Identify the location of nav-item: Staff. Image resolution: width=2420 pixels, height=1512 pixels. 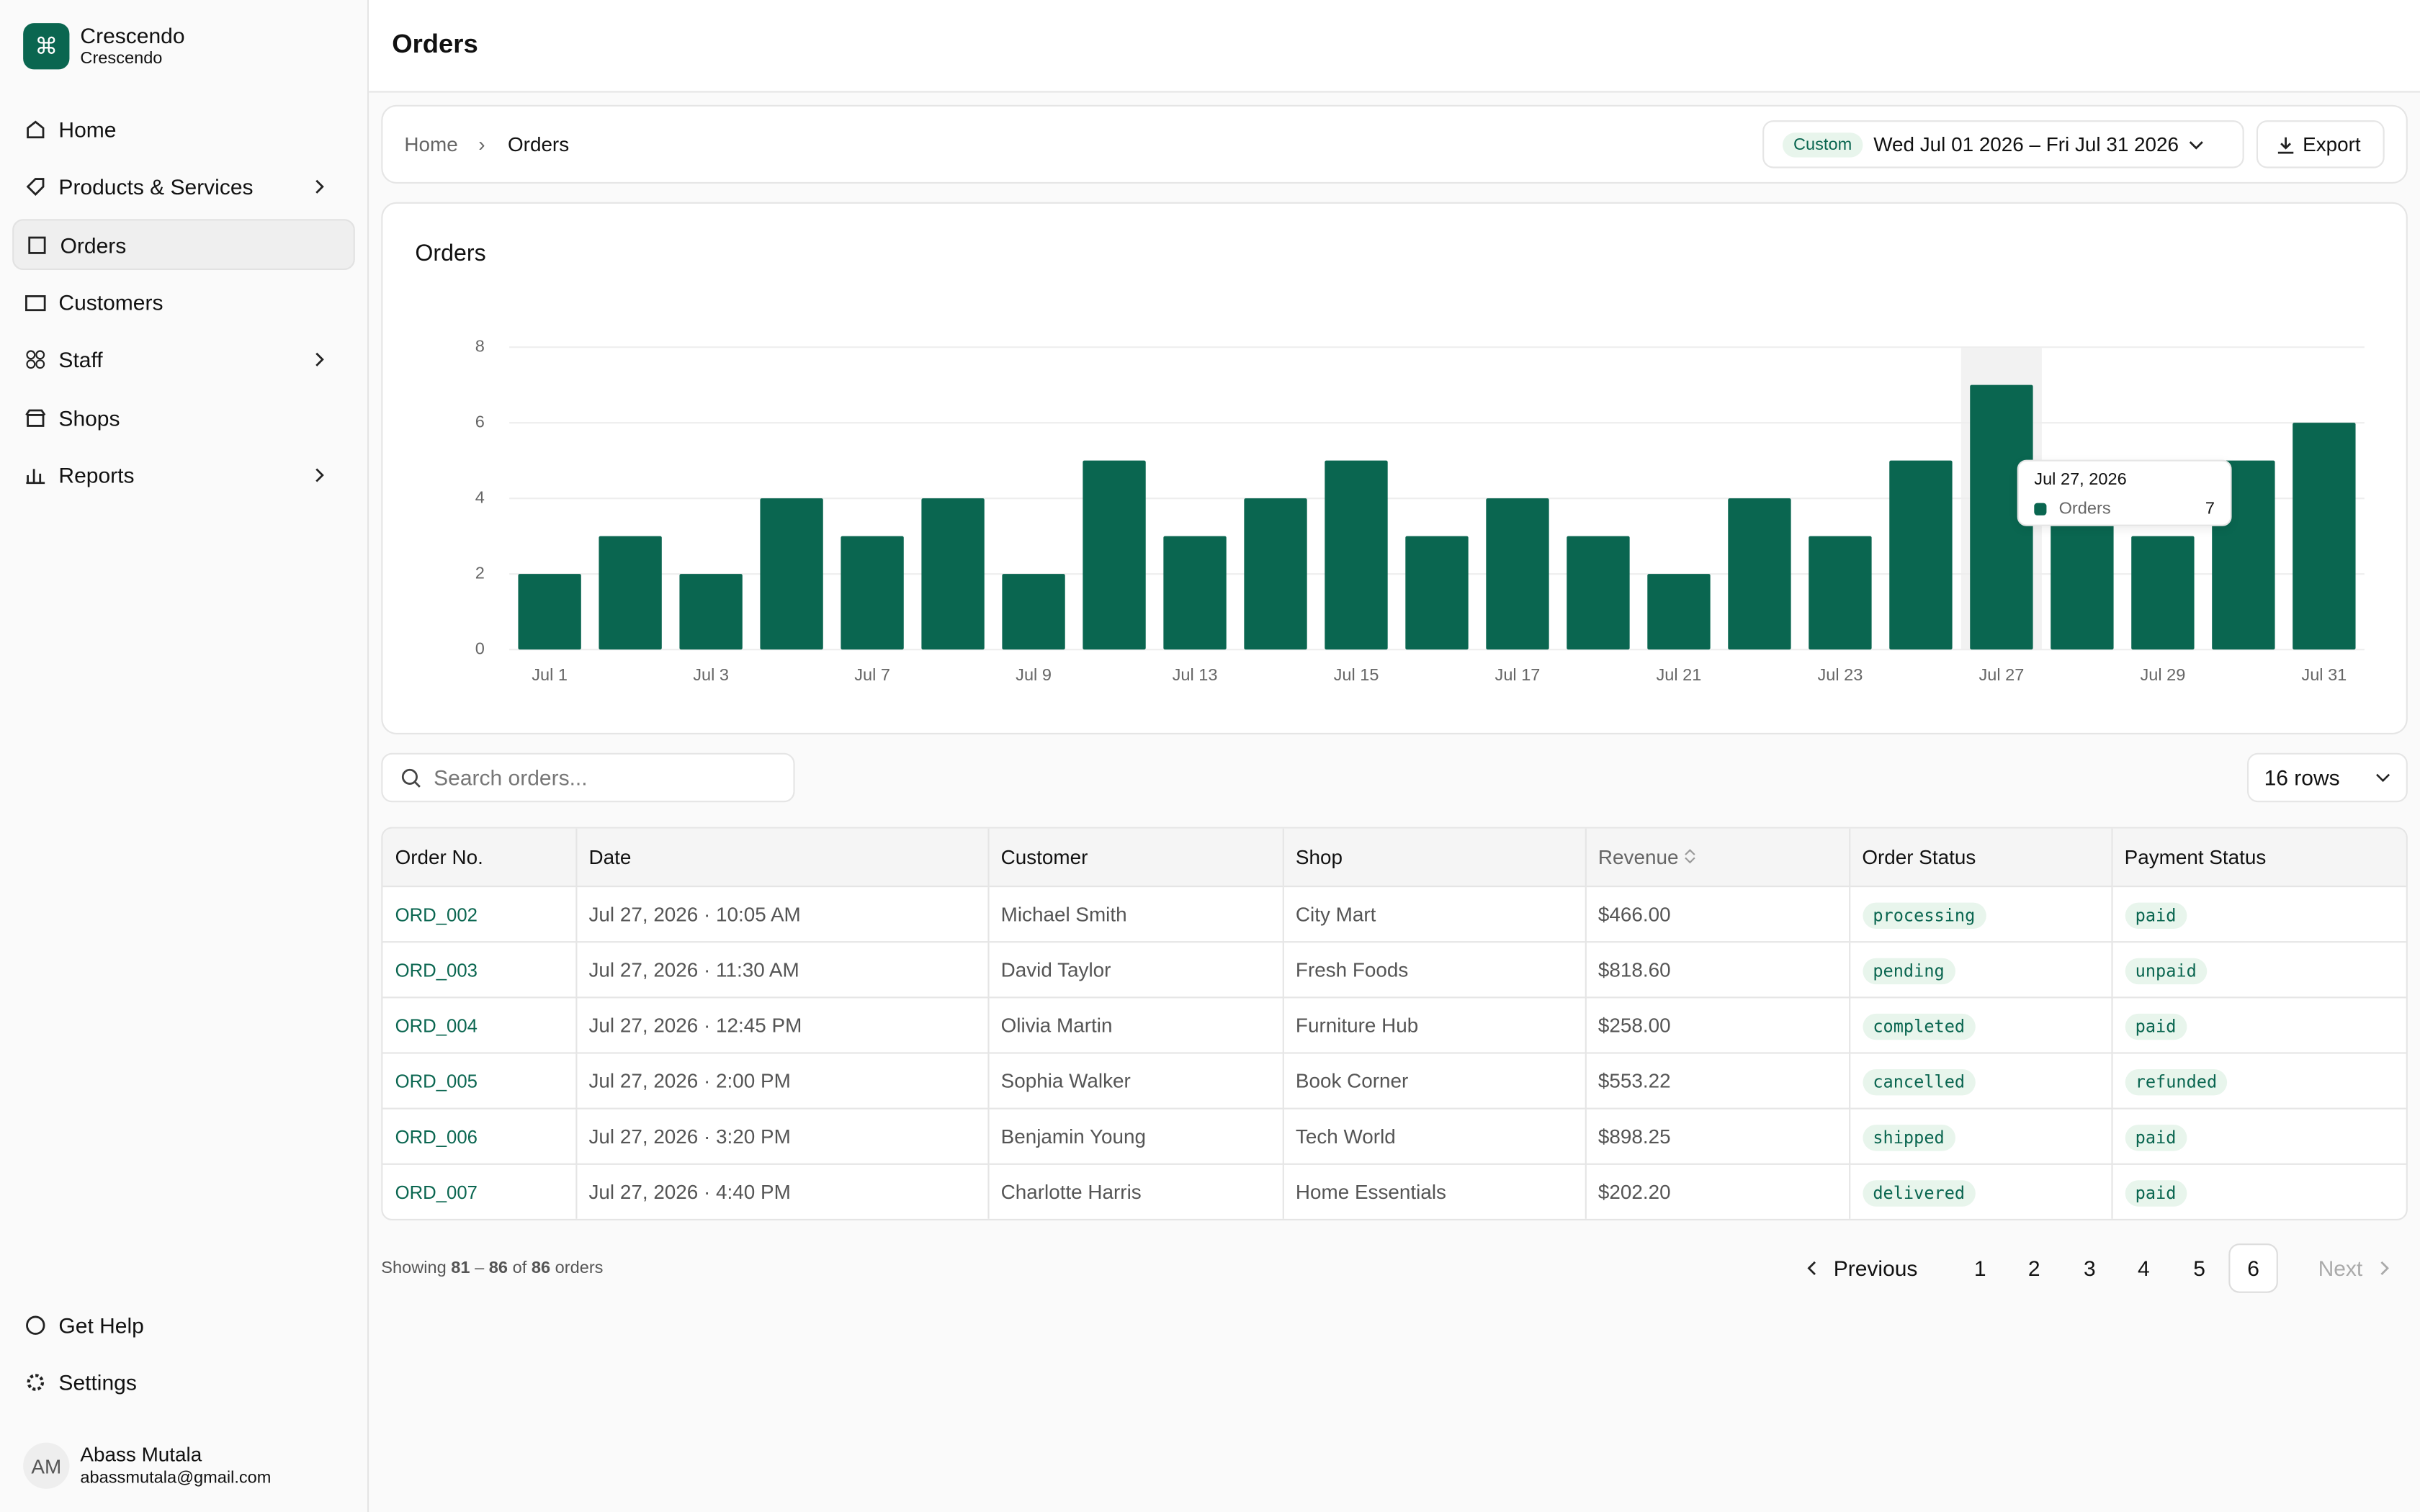
(183, 358).